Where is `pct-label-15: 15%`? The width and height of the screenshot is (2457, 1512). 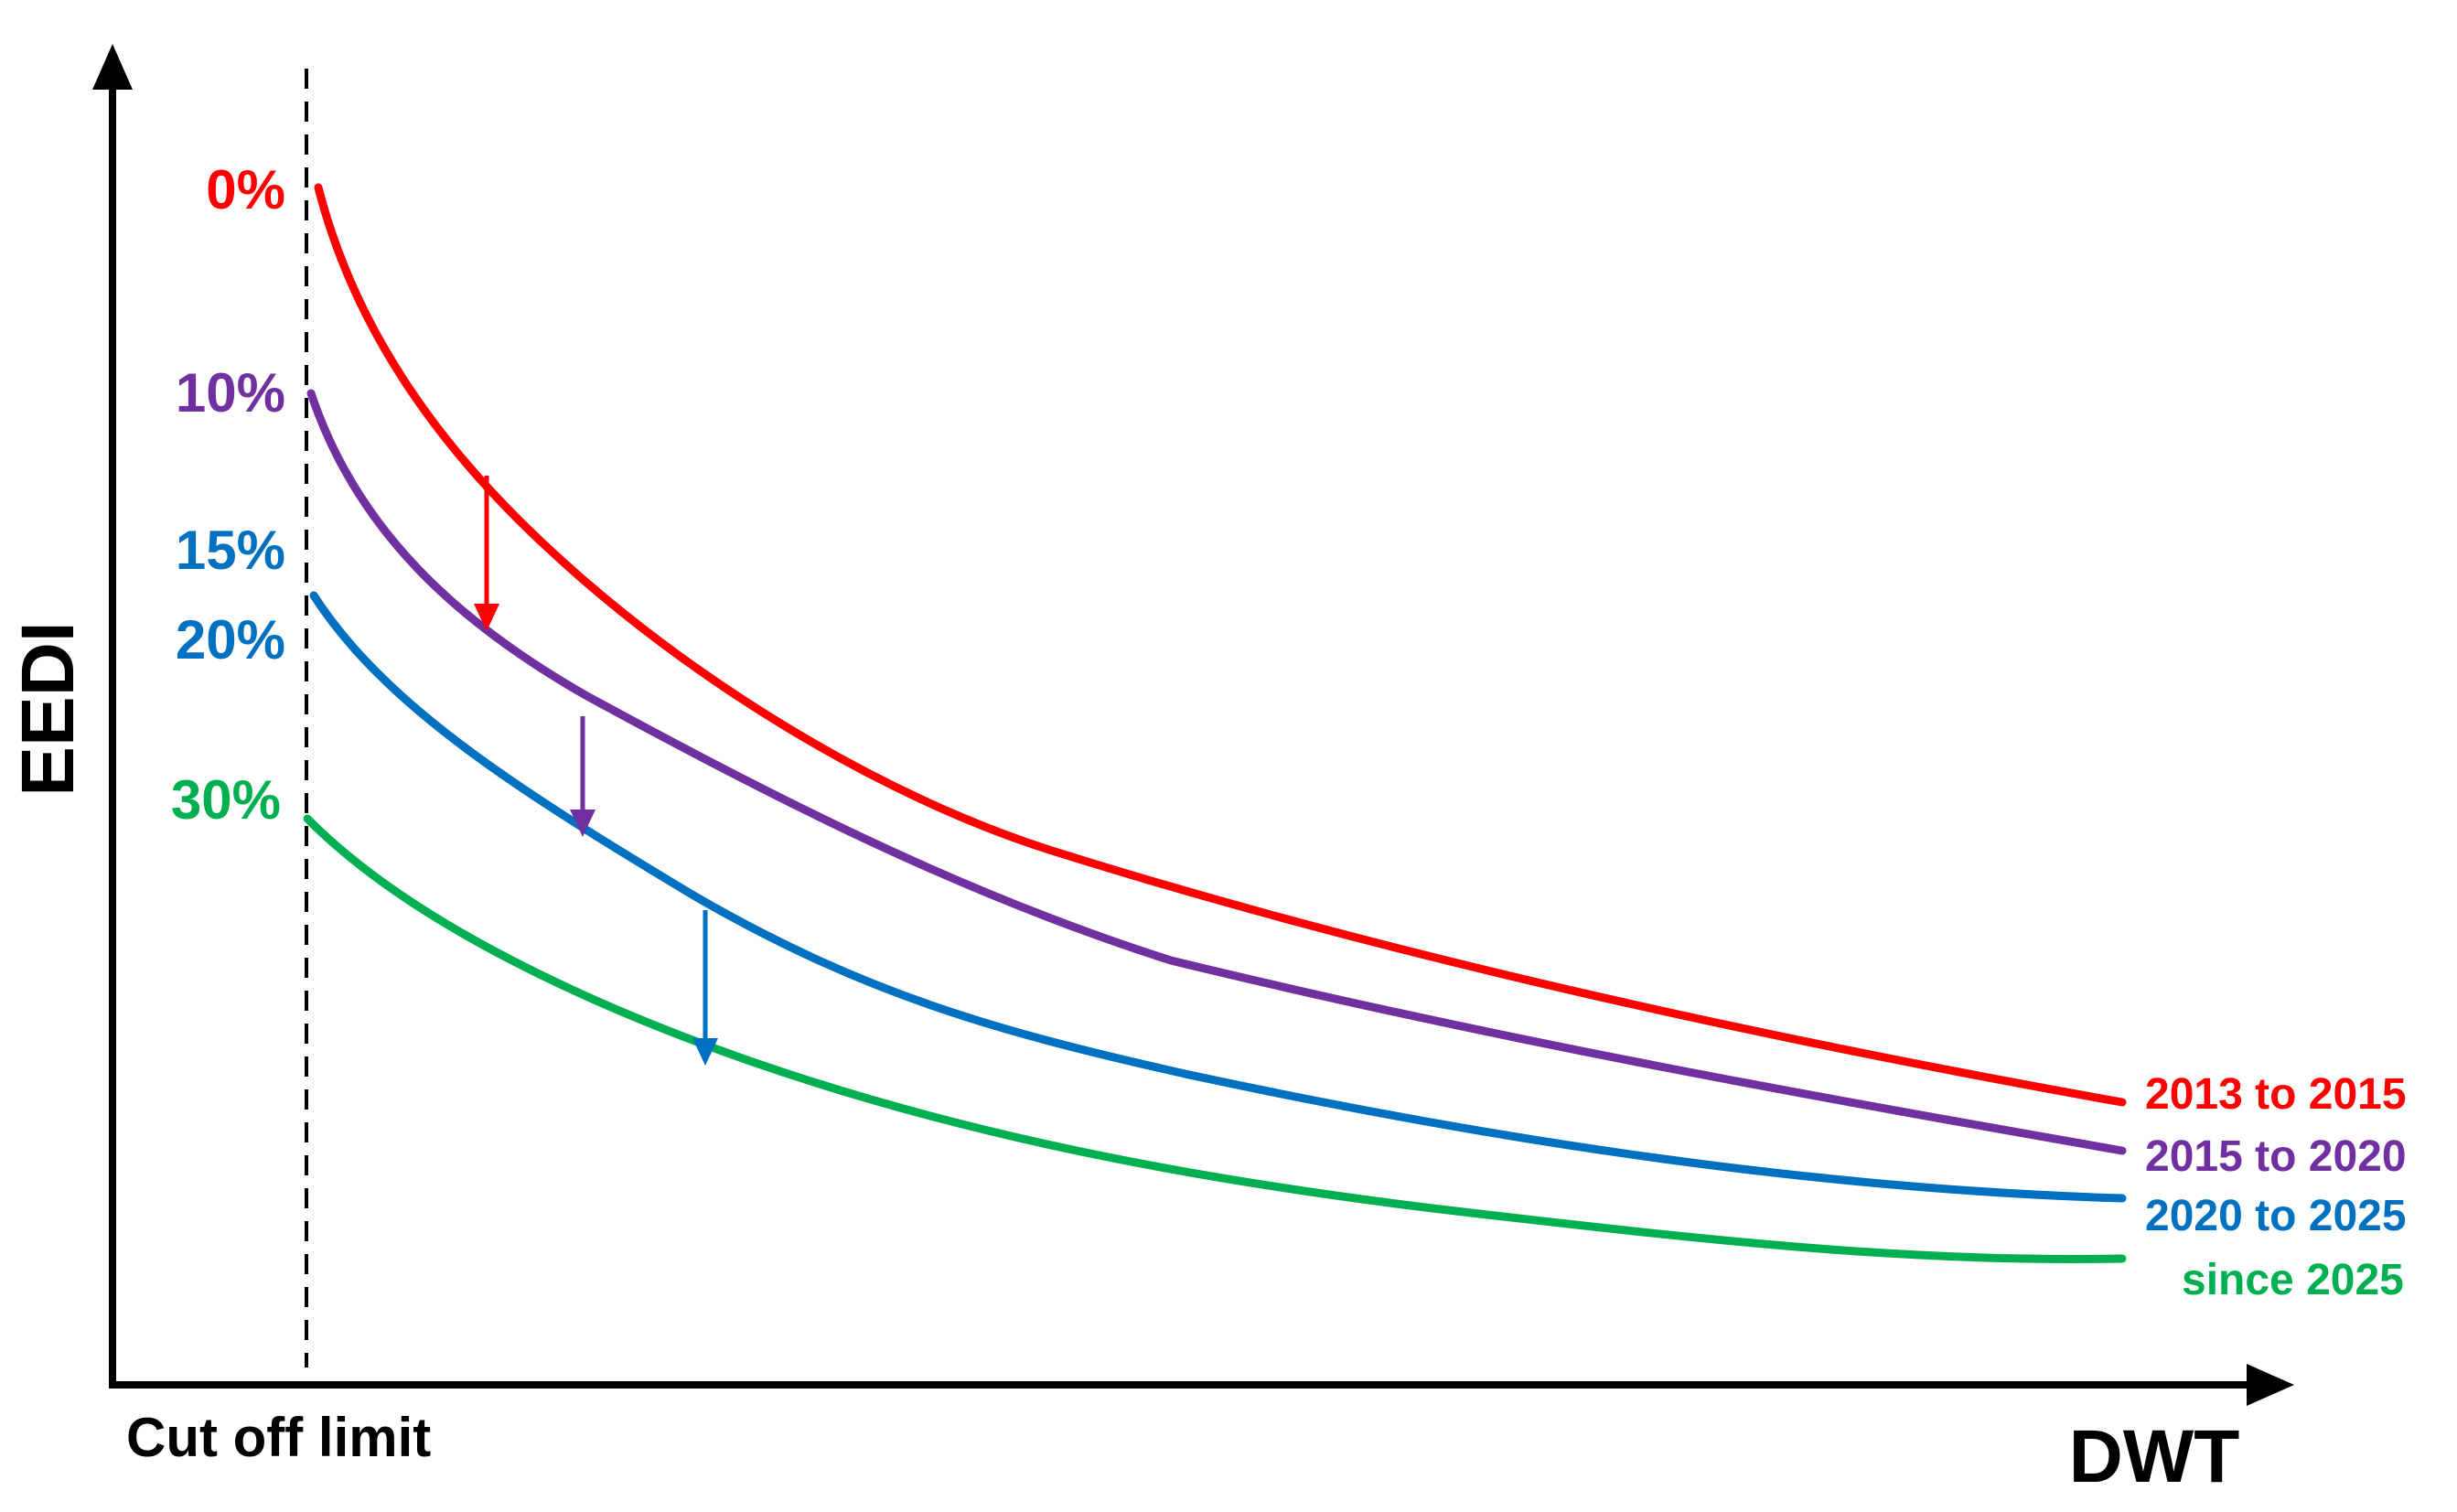
pct-label-15: 15% is located at coordinates (230, 550).